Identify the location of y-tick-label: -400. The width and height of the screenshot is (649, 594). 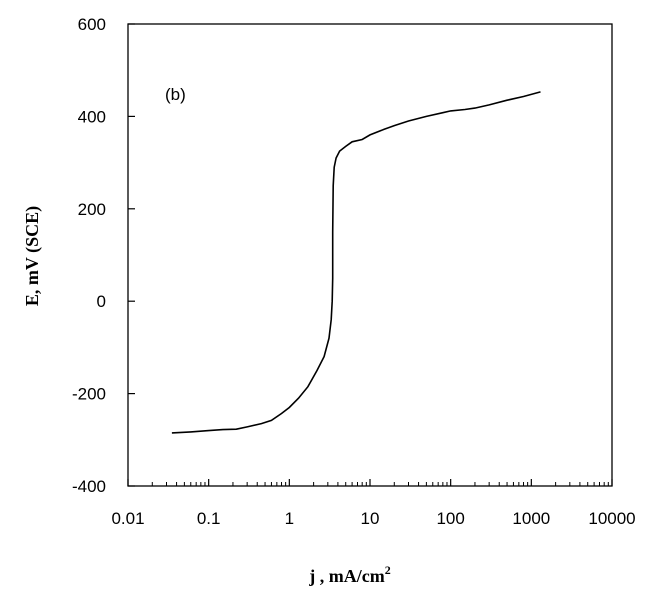
(89, 486).